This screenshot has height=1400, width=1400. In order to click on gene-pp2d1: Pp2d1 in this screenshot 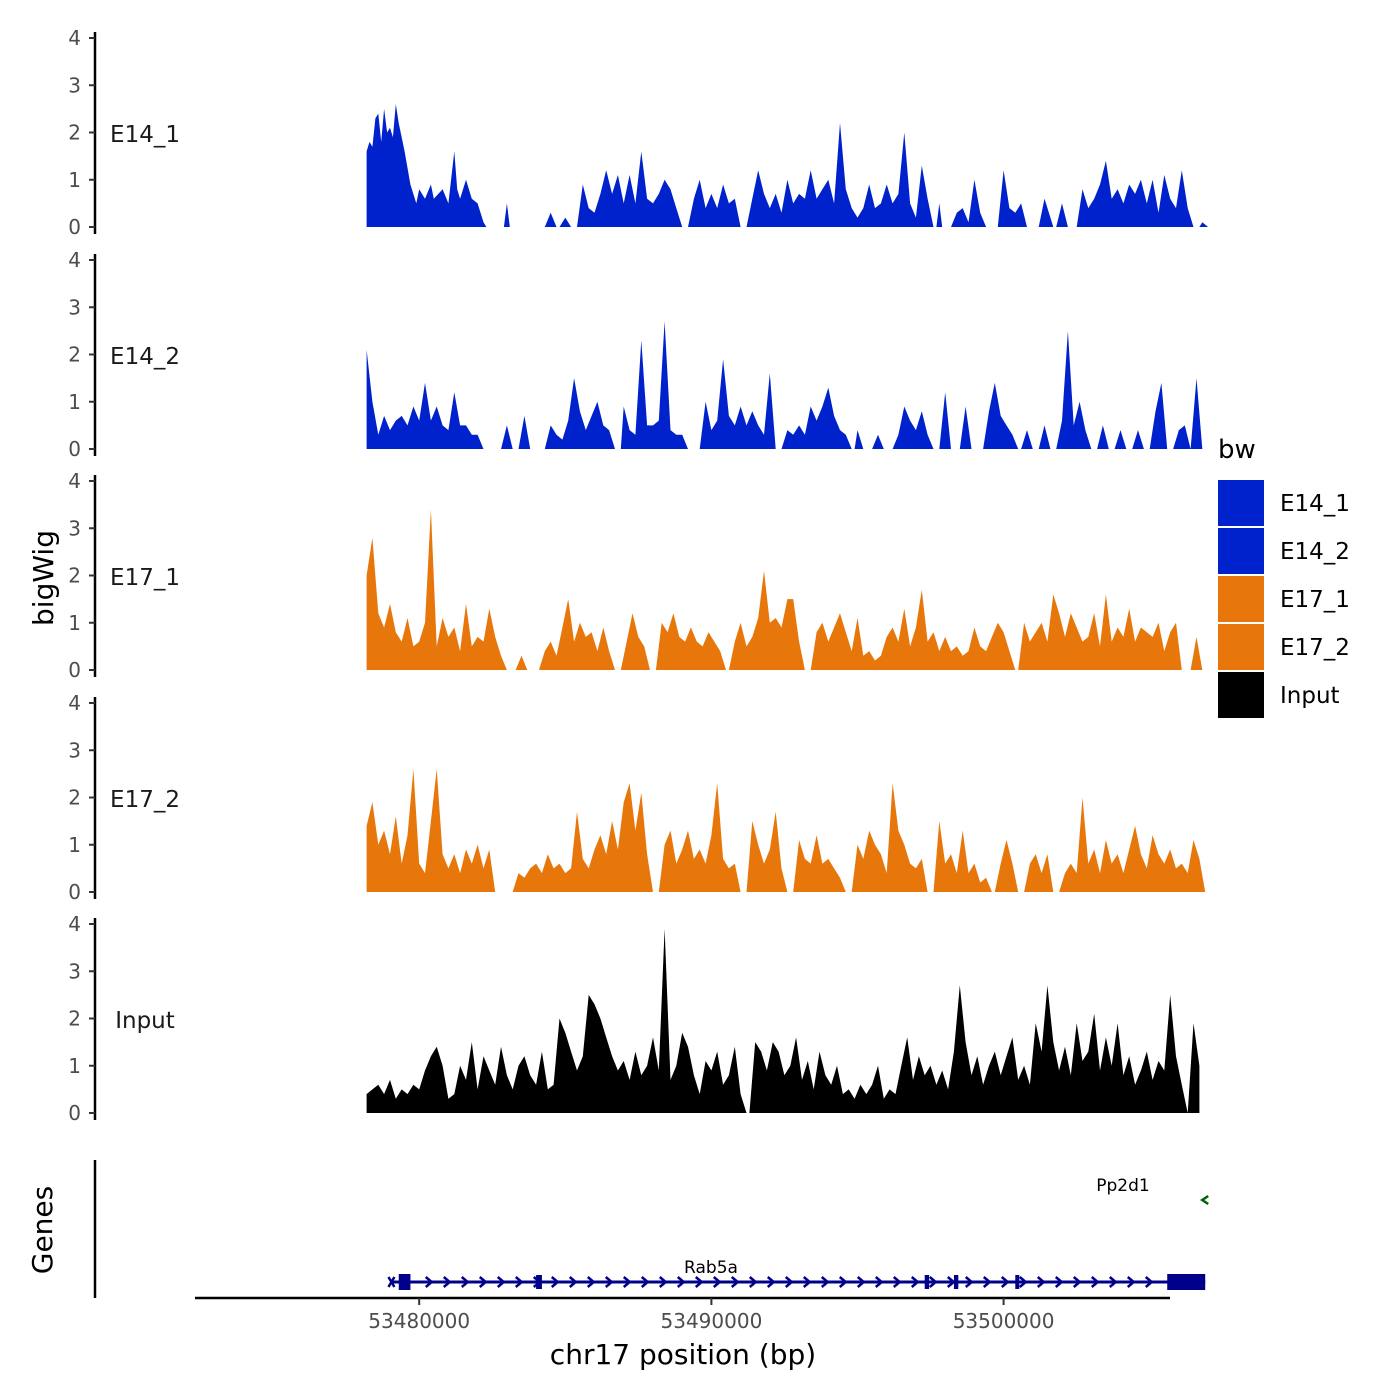, I will do `click(1152, 1191)`.